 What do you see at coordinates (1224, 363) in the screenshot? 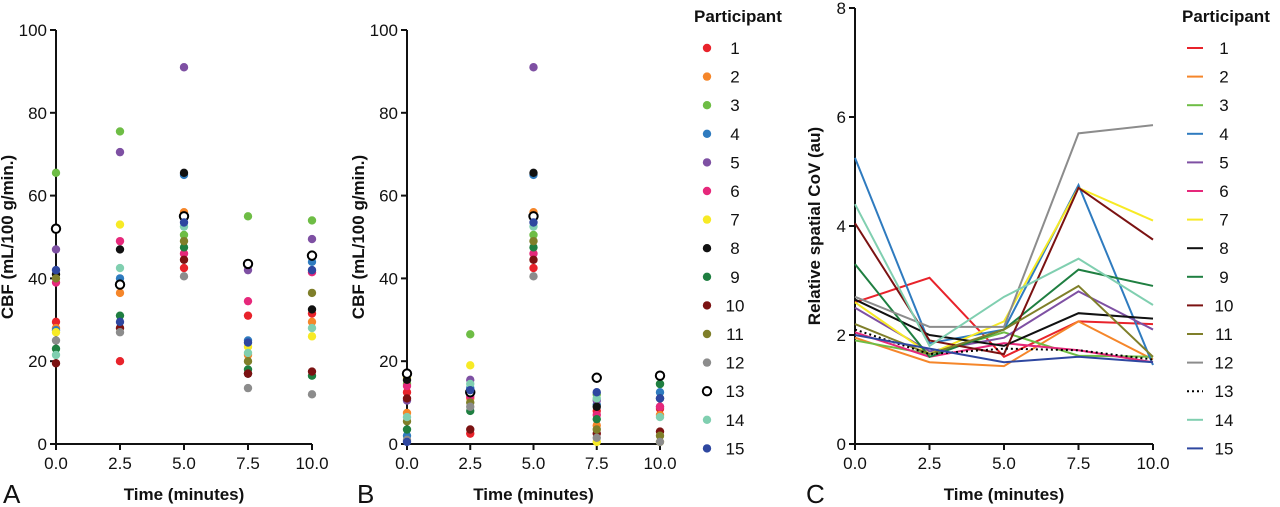
I see `legend-label-participant: 12` at bounding box center [1224, 363].